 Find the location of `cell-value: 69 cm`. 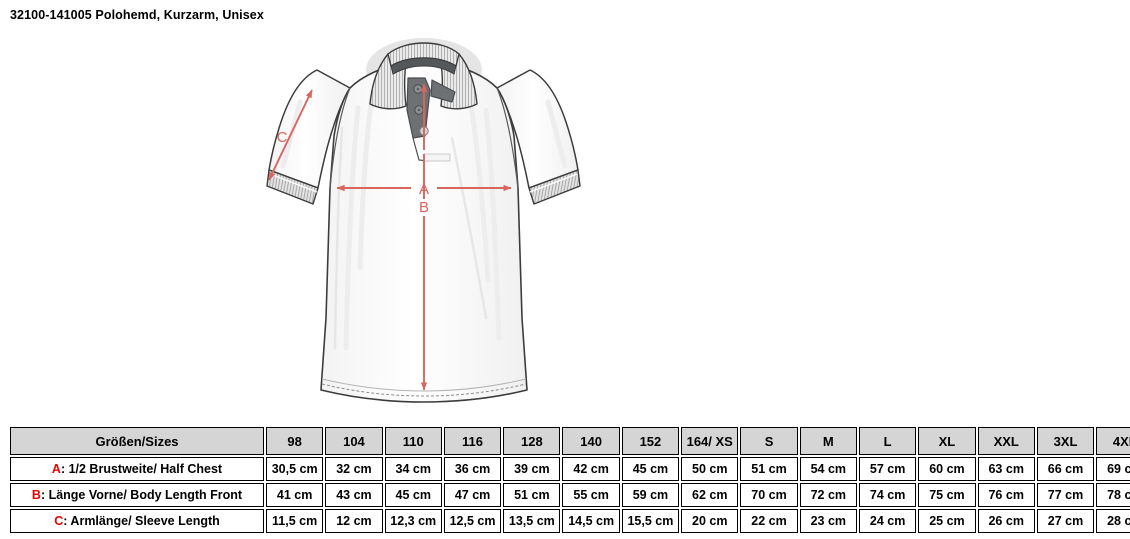

cell-value: 69 cm is located at coordinates (1113, 469).